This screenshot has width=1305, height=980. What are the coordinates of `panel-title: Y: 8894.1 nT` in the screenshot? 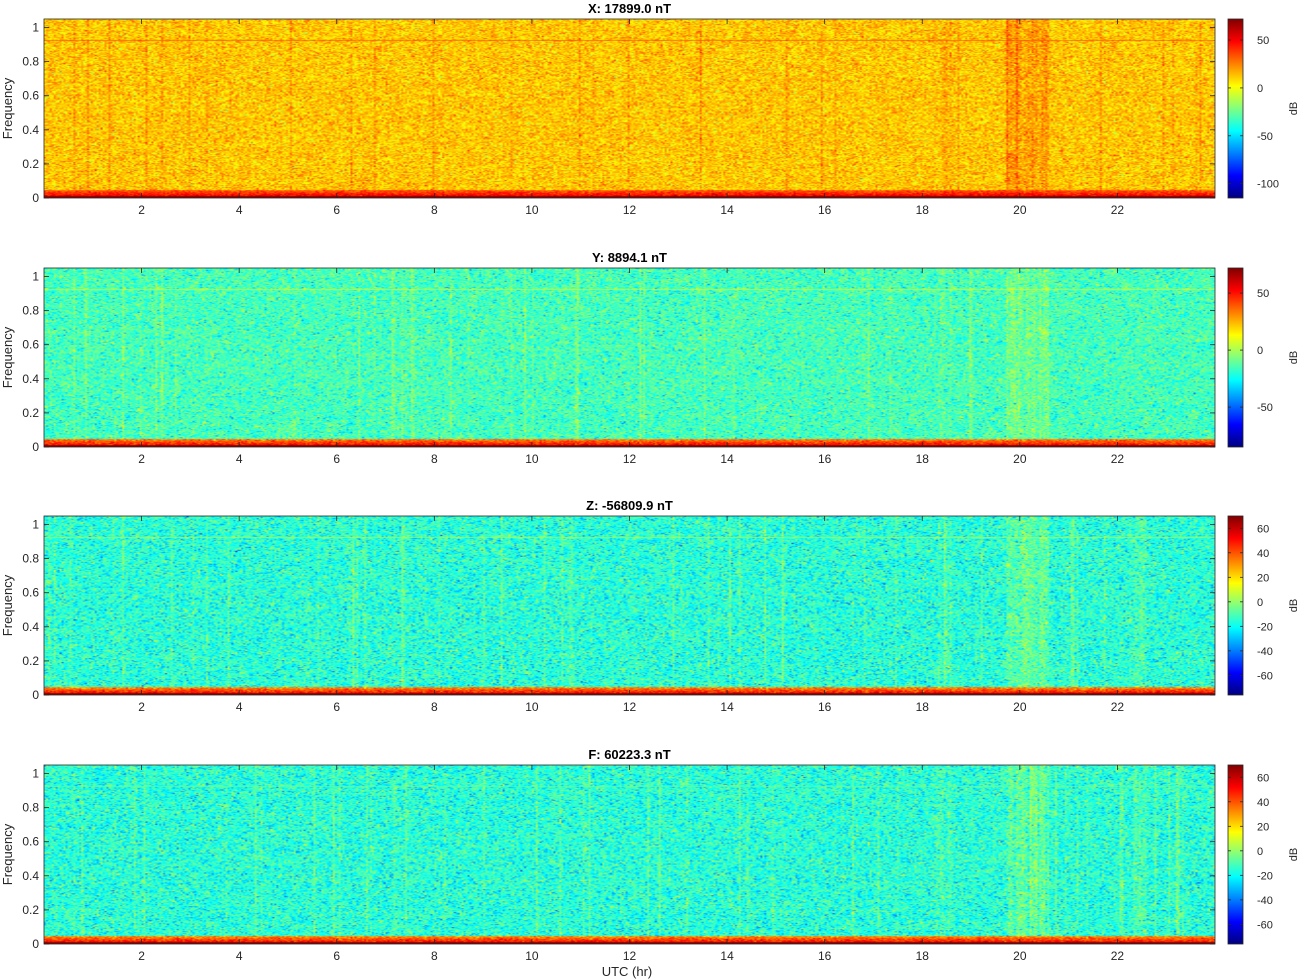 It's located at (629, 257).